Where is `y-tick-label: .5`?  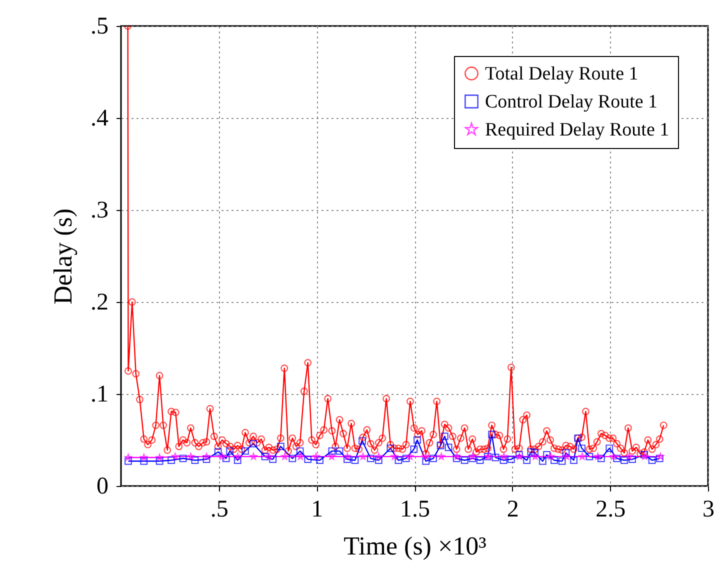 y-tick-label: .5 is located at coordinates (99, 27).